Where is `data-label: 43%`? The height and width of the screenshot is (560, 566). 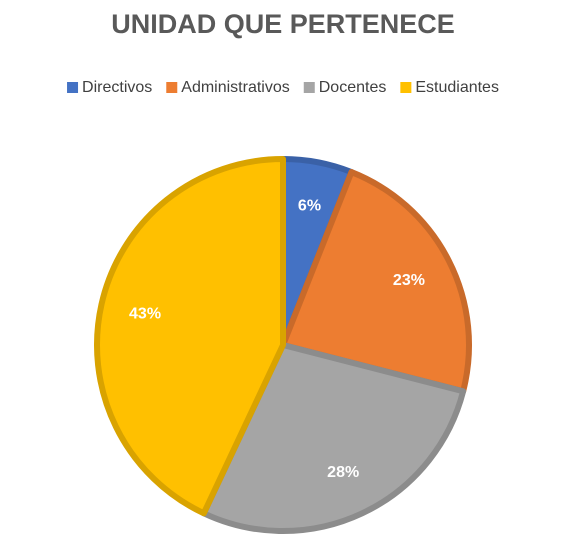
data-label: 43% is located at coordinates (145, 313).